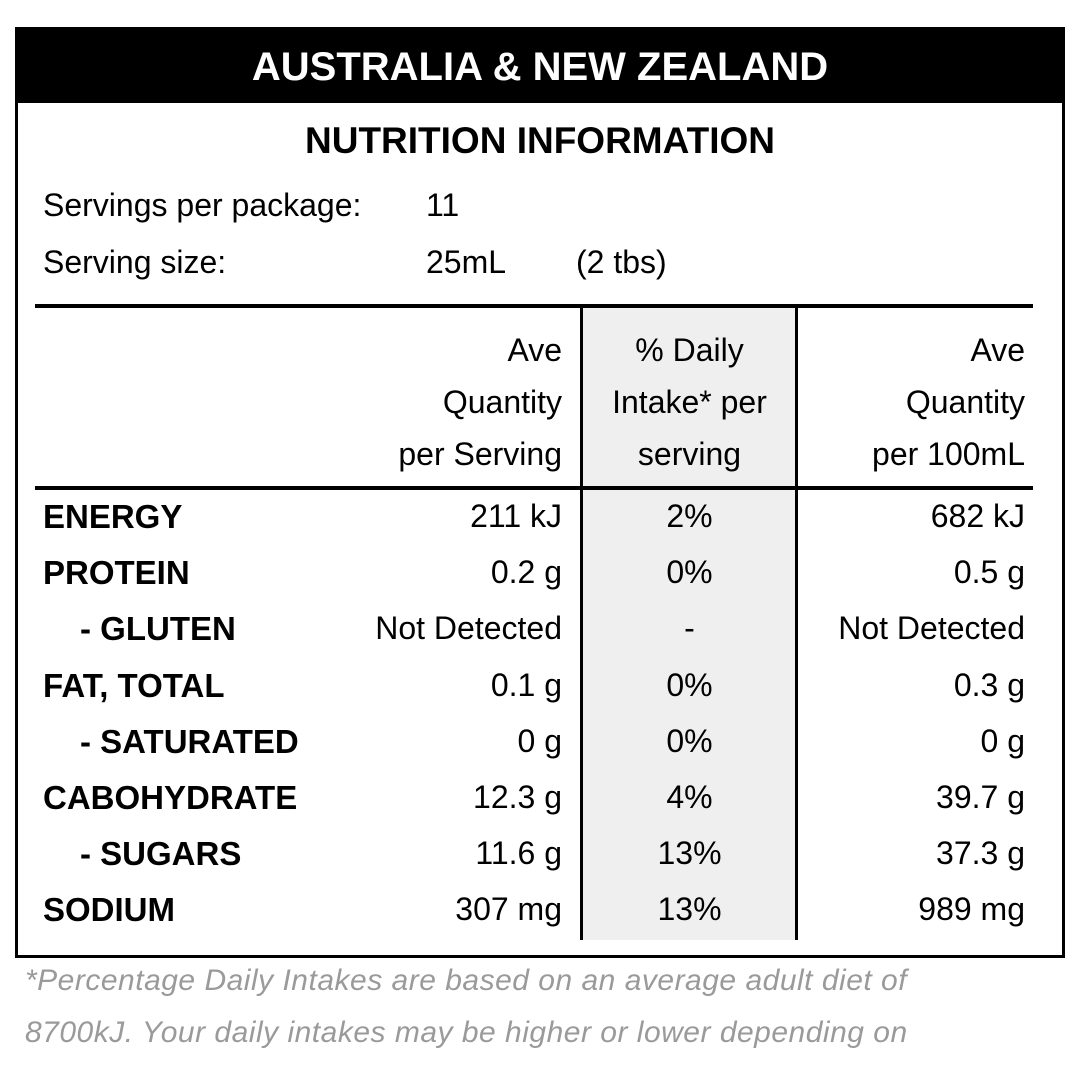 Image resolution: width=1080 pixels, height=1080 pixels. What do you see at coordinates (689, 454) in the screenshot?
I see `column-header: serving` at bounding box center [689, 454].